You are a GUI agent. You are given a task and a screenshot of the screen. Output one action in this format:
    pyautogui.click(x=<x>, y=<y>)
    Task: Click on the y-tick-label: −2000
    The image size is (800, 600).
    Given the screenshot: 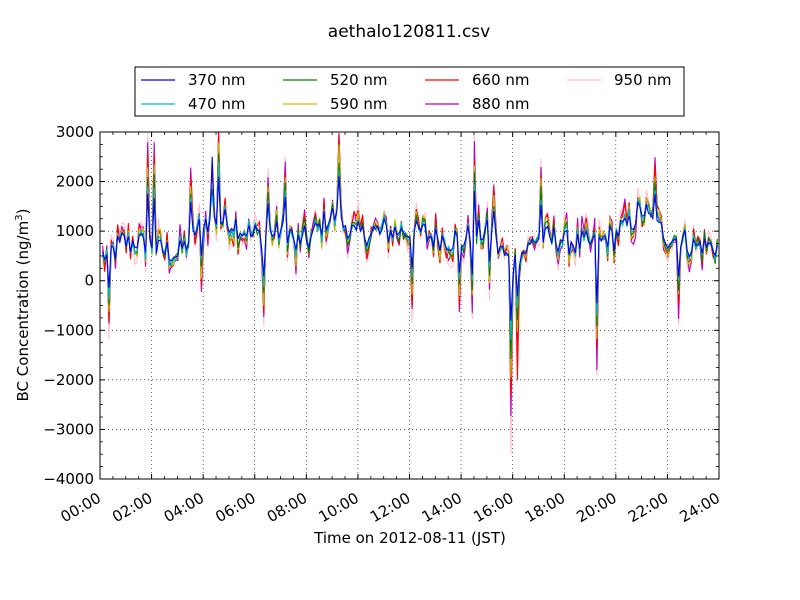 What is the action you would take?
    pyautogui.click(x=68, y=380)
    